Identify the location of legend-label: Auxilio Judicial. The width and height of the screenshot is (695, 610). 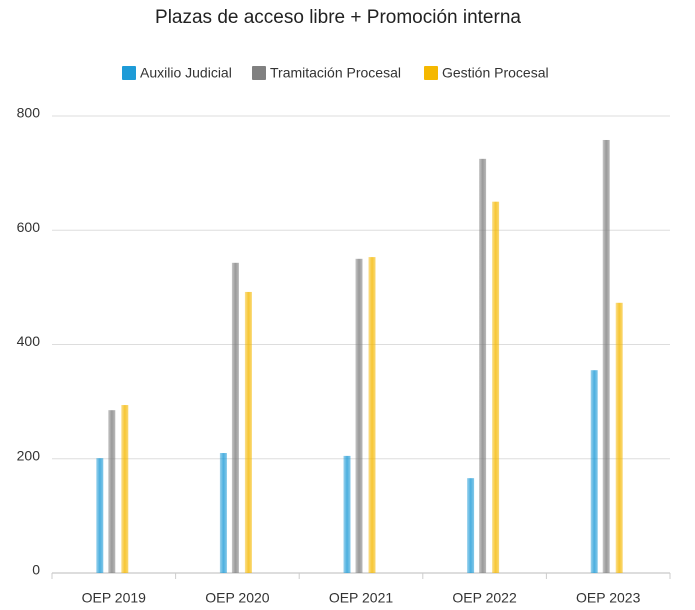
(186, 73).